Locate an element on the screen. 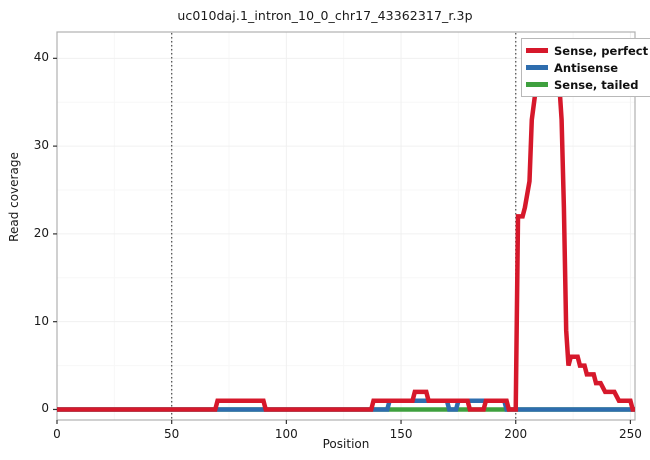 This screenshot has height=460, width=650. x-tick-label: 200 is located at coordinates (516, 434).